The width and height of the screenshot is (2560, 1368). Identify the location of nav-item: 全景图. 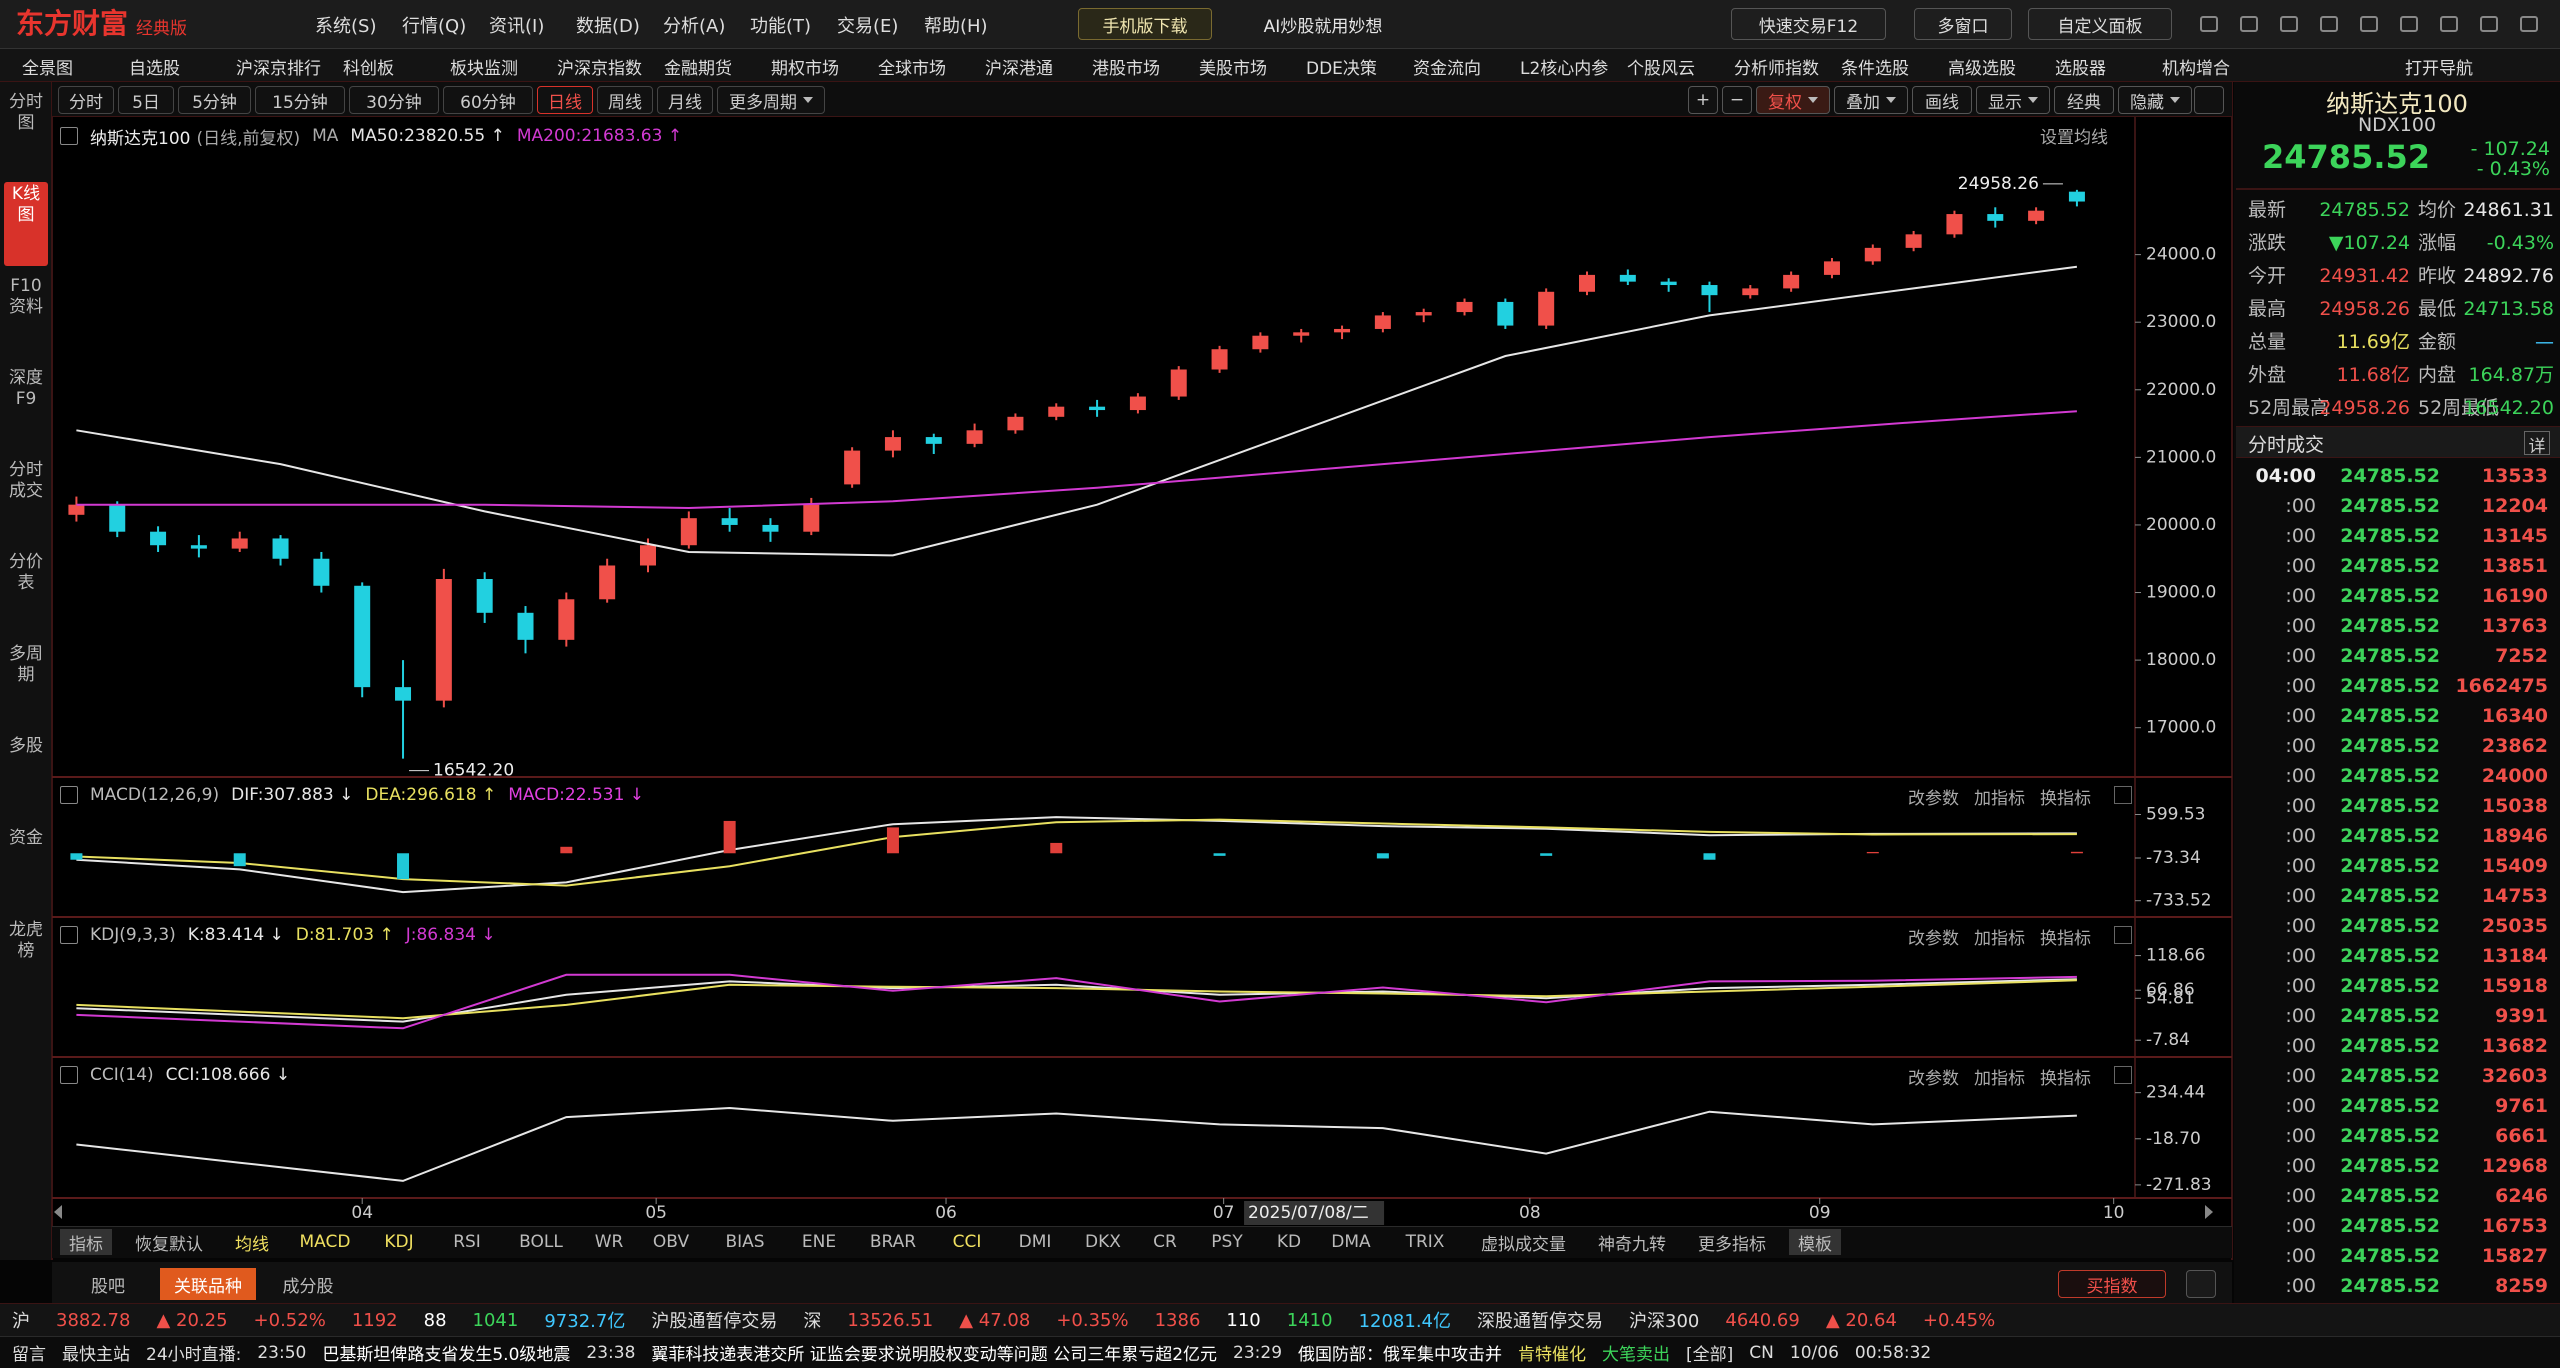
(47, 69).